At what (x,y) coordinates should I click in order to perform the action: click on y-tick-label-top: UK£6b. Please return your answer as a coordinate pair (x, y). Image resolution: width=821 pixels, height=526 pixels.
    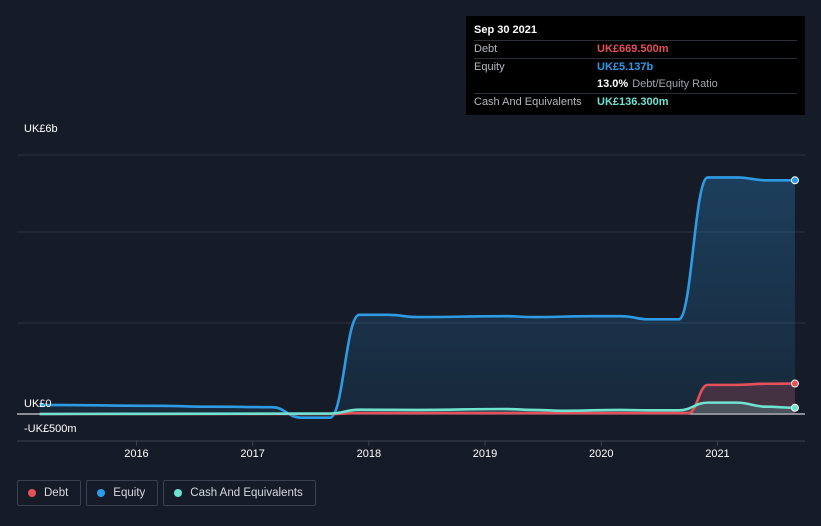
    Looking at the image, I should click on (41, 129).